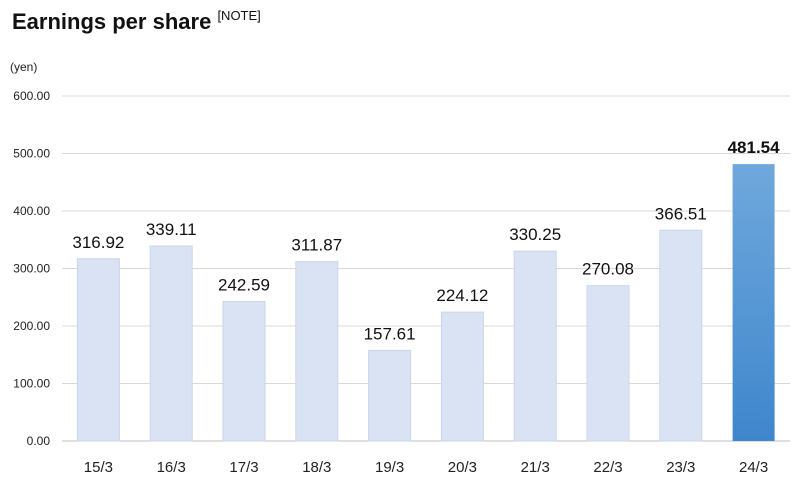 This screenshot has height=490, width=810. Describe the element at coordinates (462, 295) in the screenshot. I see `value-label: 224.12` at that location.